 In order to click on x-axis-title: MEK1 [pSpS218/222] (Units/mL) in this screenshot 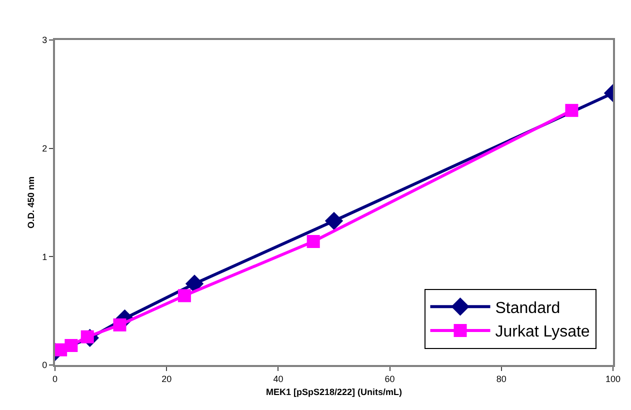, I will do `click(334, 392)`.